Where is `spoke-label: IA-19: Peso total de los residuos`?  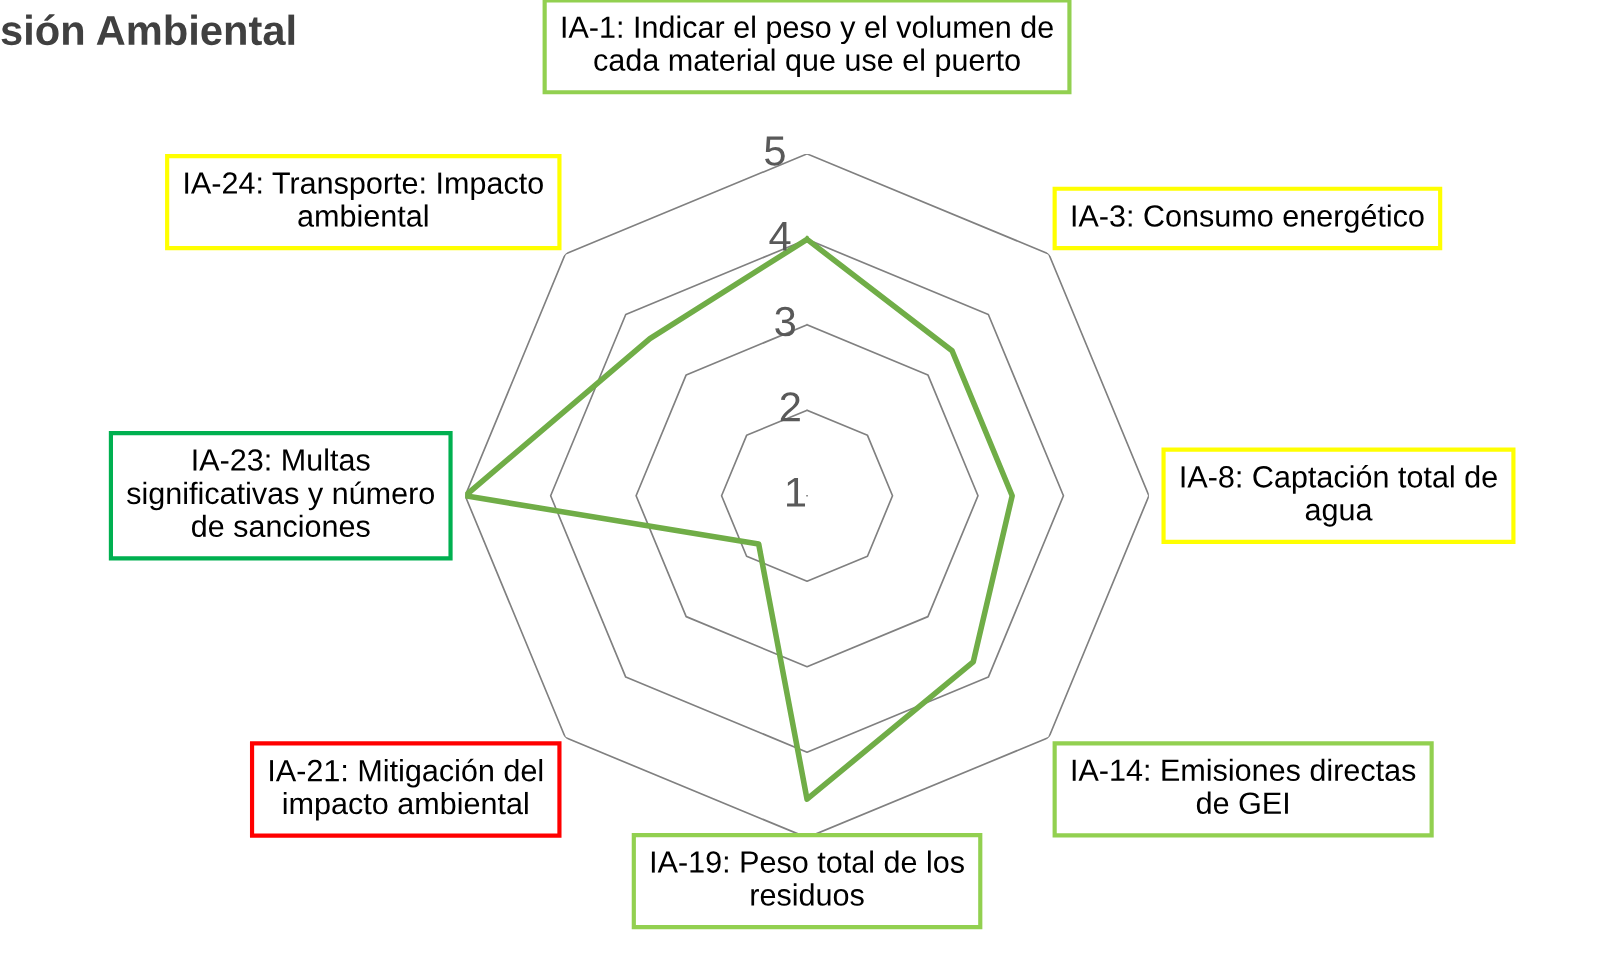 spoke-label: IA-19: Peso total de los residuos is located at coordinates (807, 878).